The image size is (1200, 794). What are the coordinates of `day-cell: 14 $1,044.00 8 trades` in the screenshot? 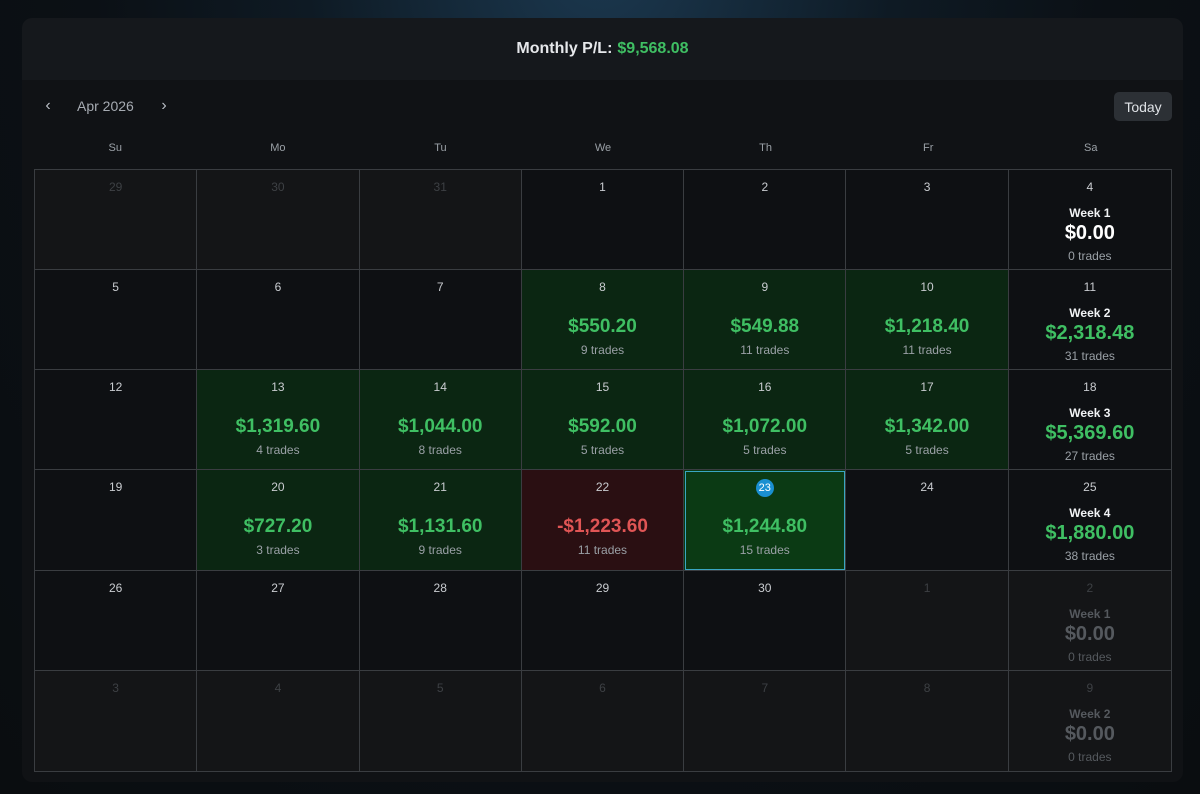 It's located at (440, 420).